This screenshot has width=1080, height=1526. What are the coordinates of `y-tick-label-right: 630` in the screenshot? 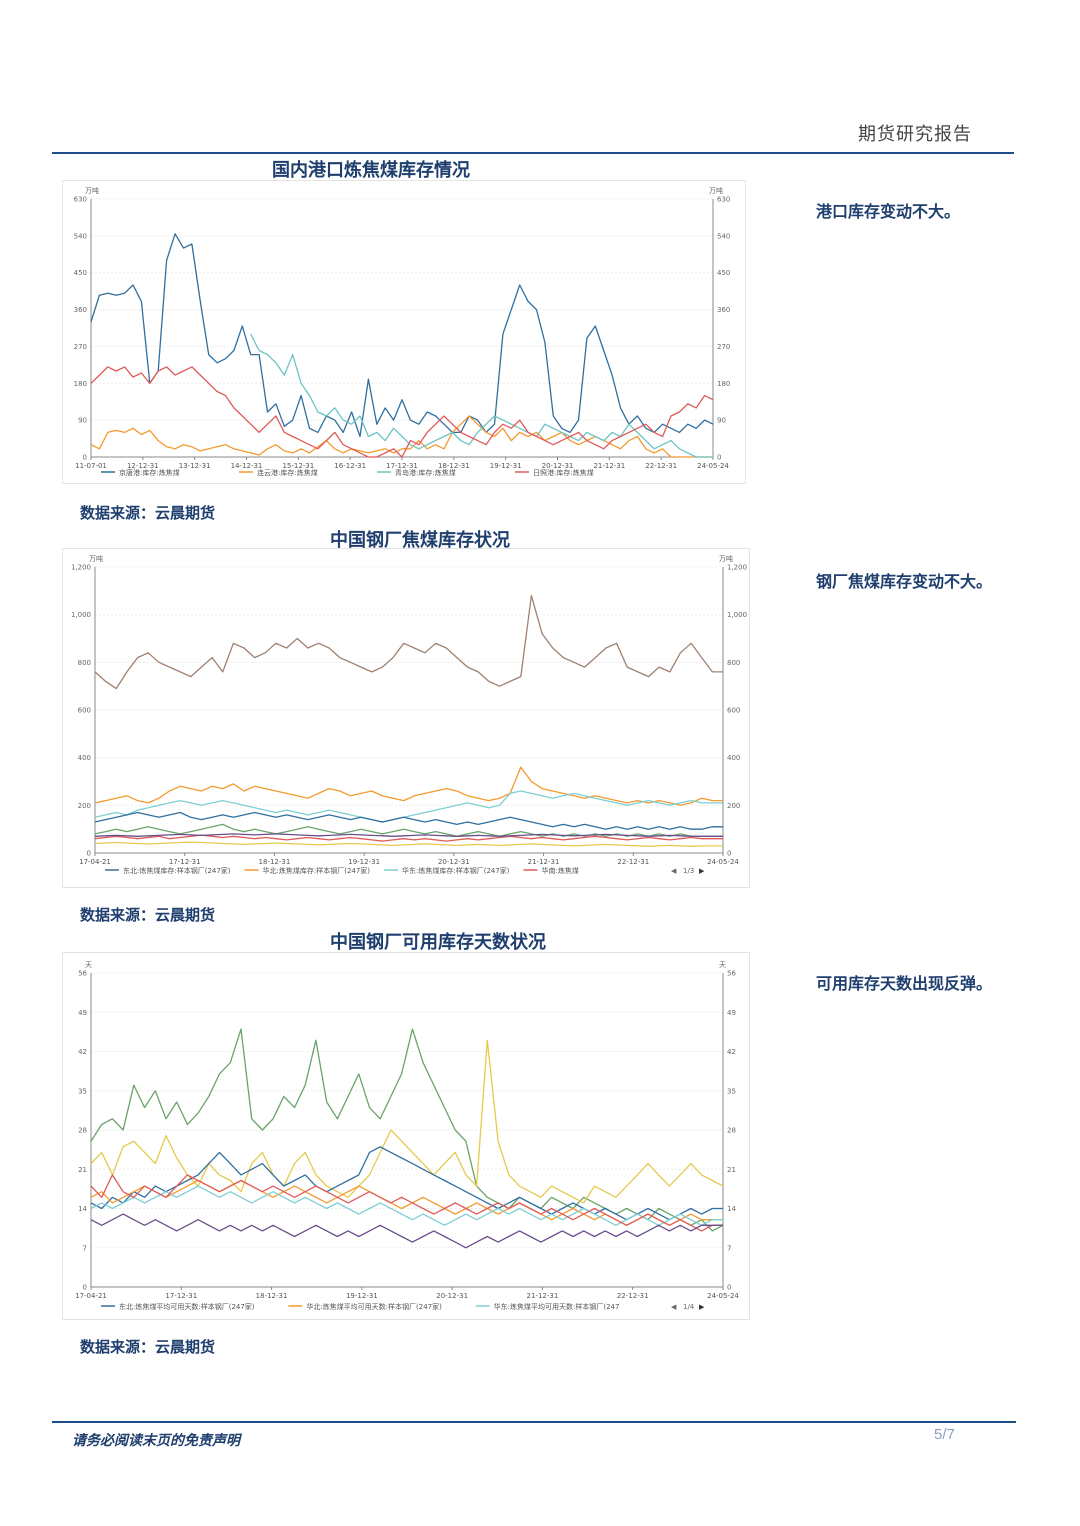 It's located at (723, 200).